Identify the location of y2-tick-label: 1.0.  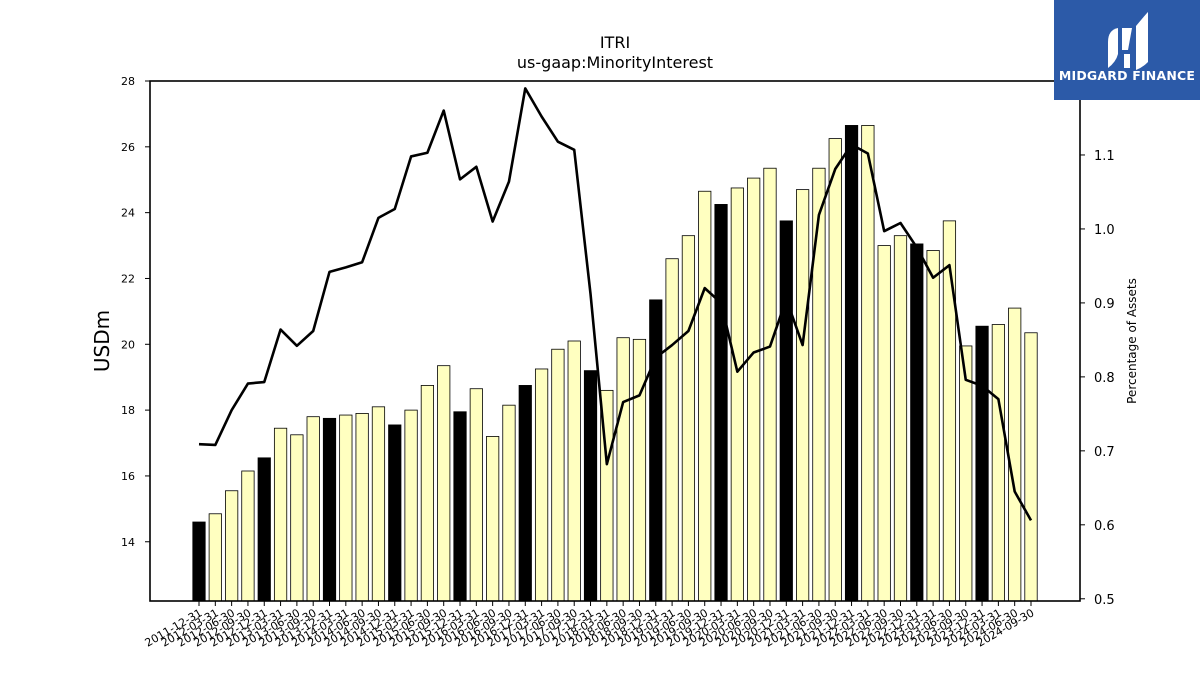
(1104, 230).